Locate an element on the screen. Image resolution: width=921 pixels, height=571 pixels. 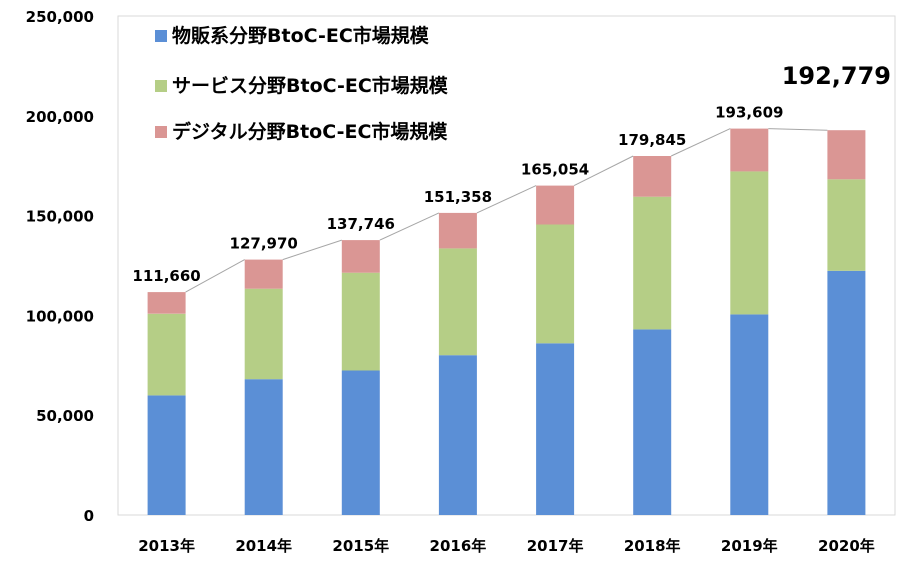
x-tick-label: 2015年 is located at coordinates (360, 546).